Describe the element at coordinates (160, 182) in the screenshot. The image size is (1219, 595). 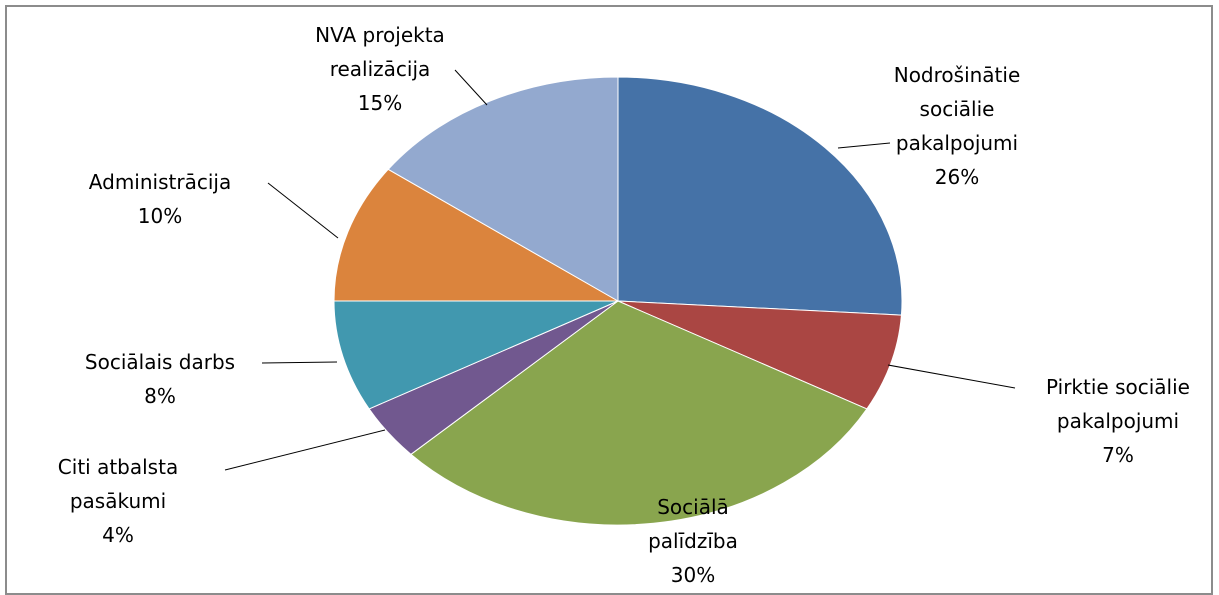
I see `category-label: Administrācija` at that location.